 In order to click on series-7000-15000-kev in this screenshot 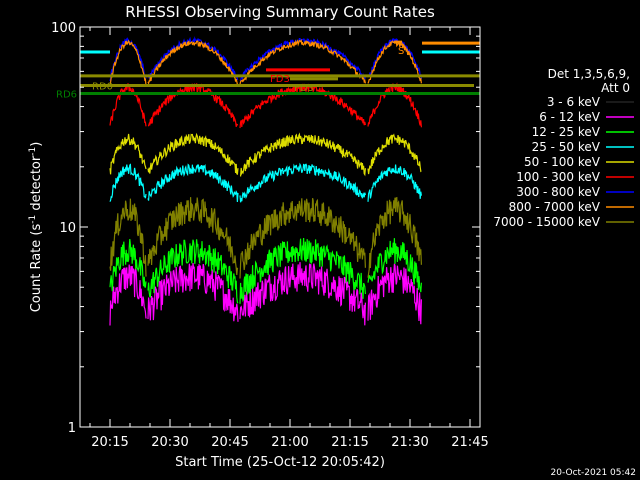, I will do `click(265, 237)`.